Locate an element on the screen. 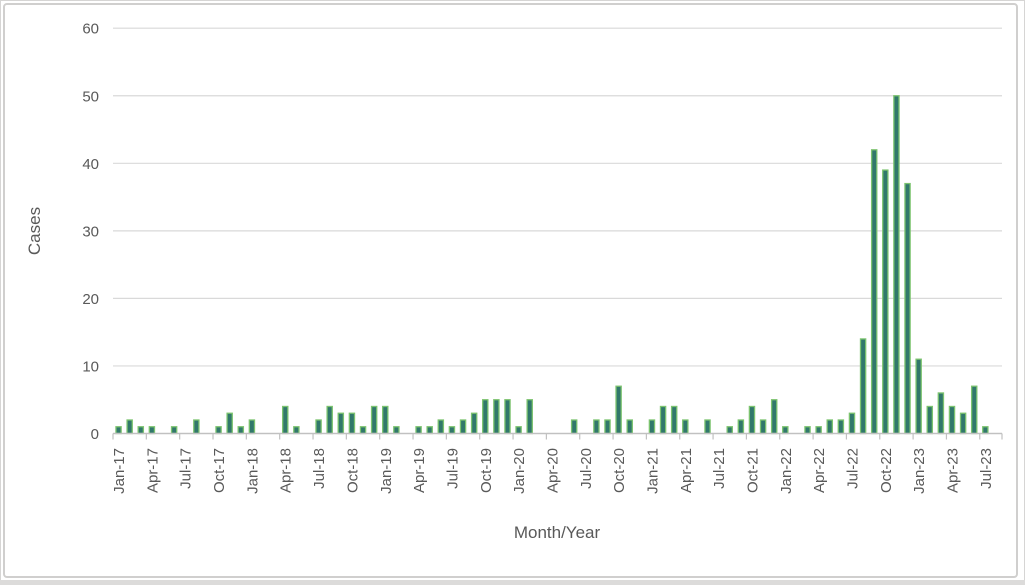 This screenshot has height=585, width=1025. x-tick-label: Apr-19 is located at coordinates (419, 470).